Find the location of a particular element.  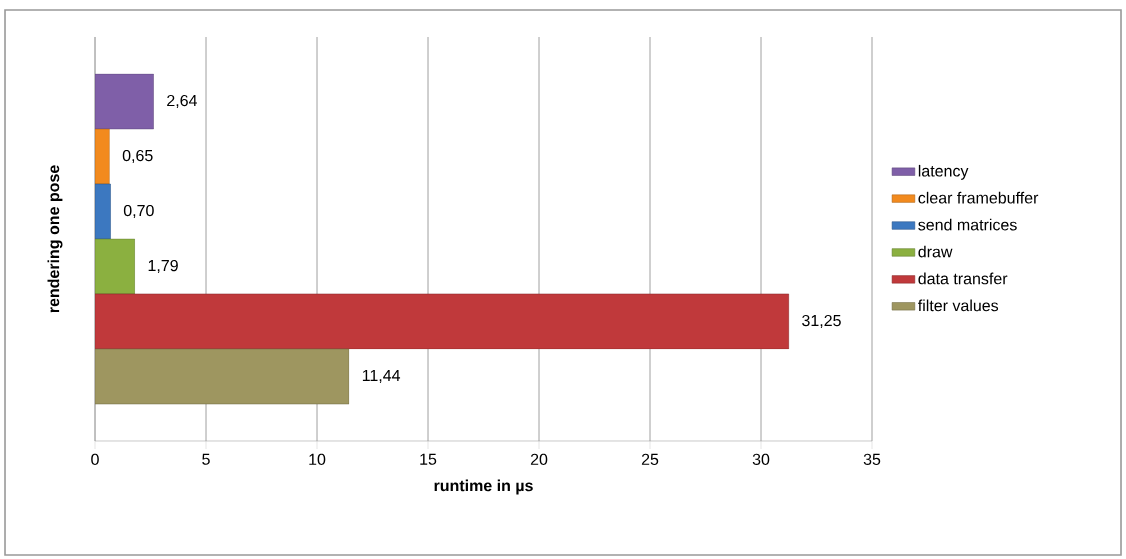

legend-label: send matrices is located at coordinates (967, 224).